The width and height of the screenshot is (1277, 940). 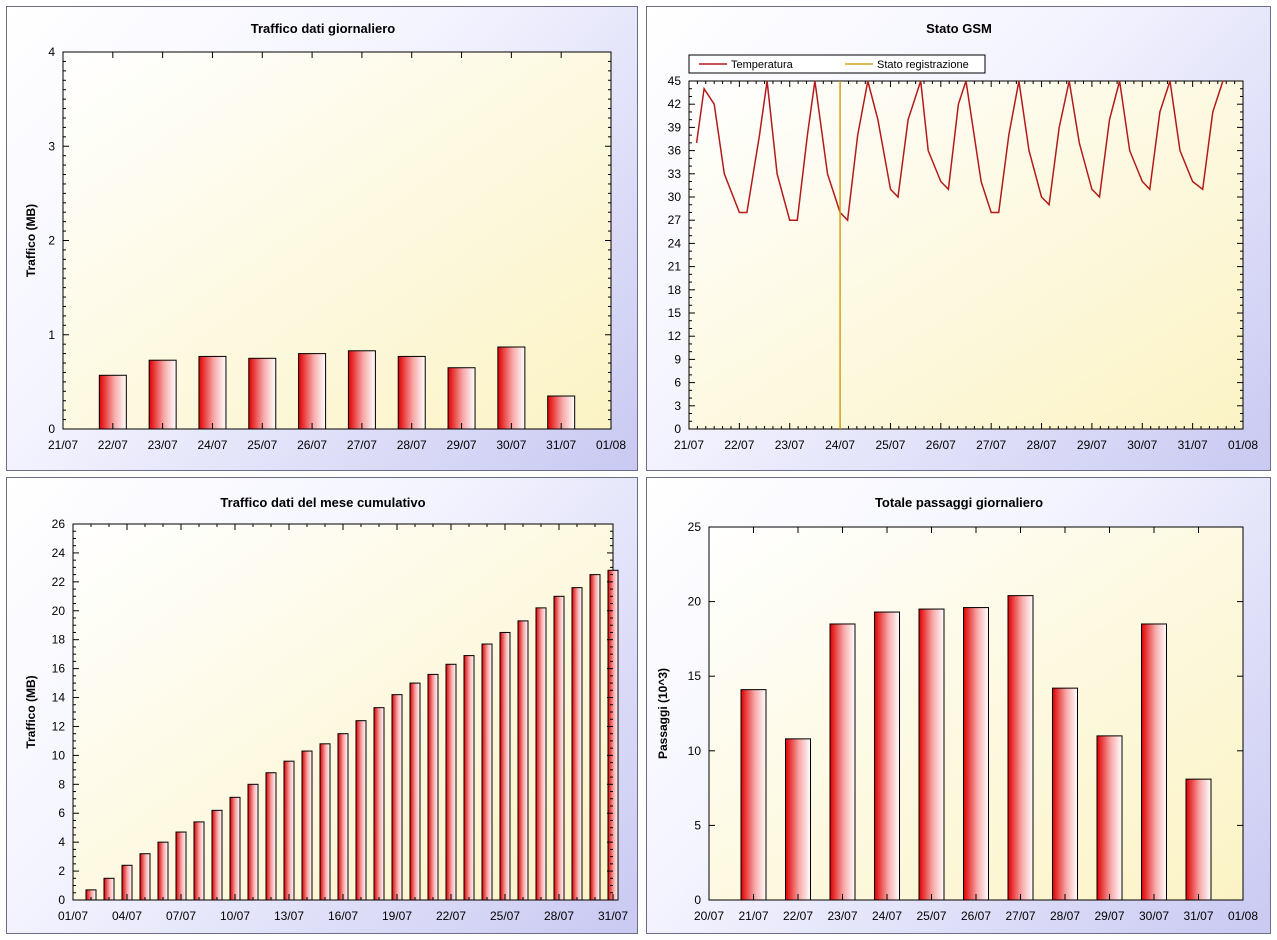 I want to click on bar-19/07, so click(x=397, y=797).